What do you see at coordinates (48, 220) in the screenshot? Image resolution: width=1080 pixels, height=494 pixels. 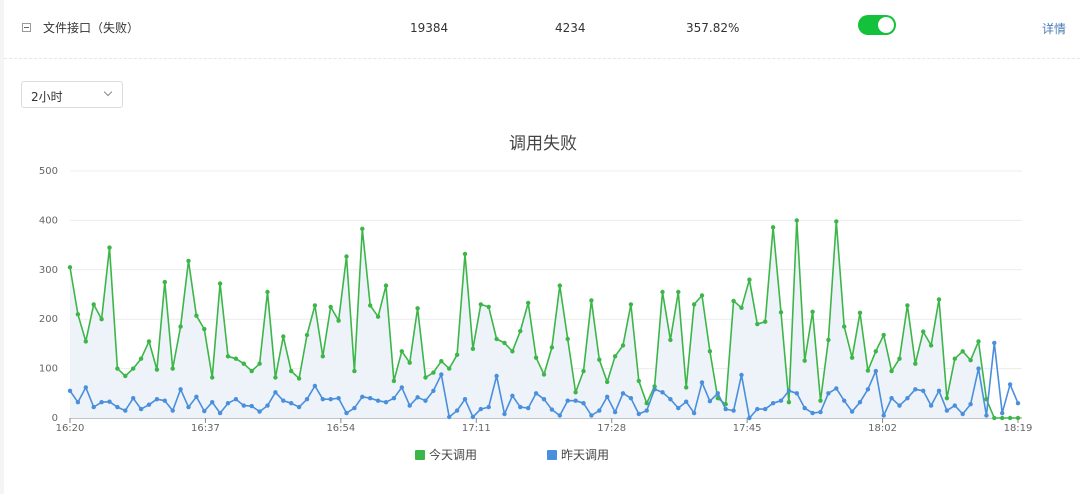 I see `y-tick-label: 400` at bounding box center [48, 220].